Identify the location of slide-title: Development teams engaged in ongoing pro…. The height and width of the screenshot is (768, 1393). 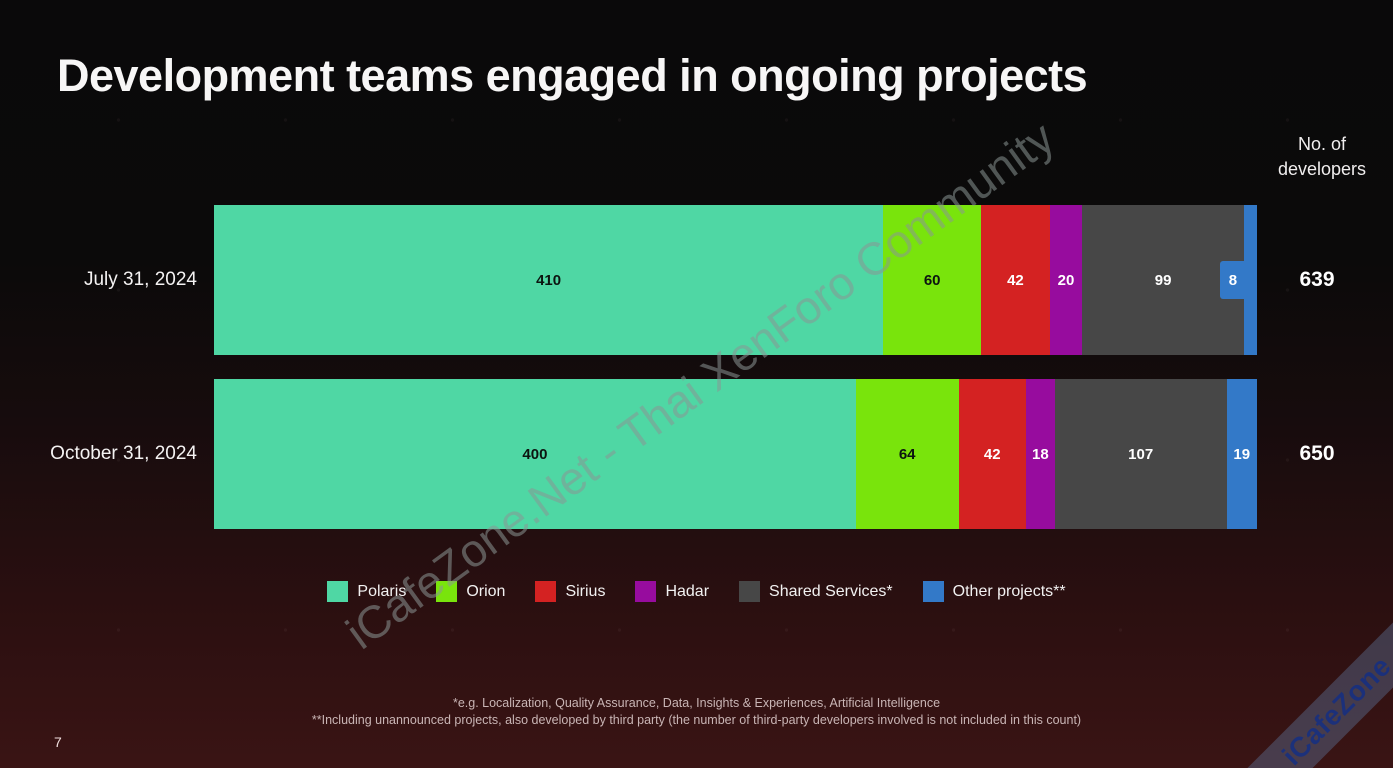
(572, 75).